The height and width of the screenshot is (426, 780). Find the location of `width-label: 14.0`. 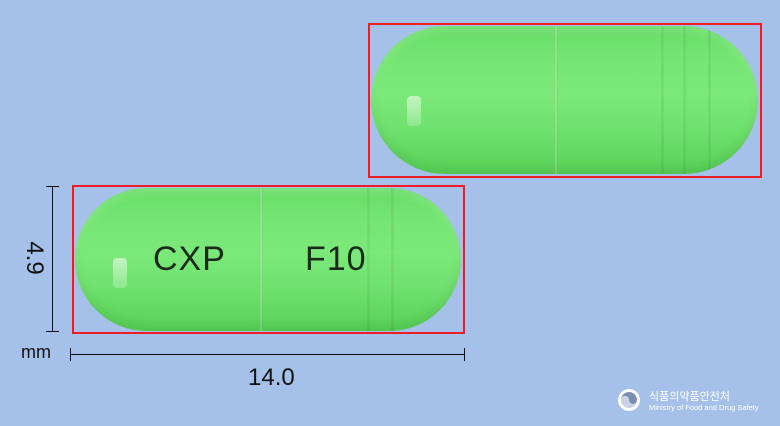

width-label: 14.0 is located at coordinates (271, 377).